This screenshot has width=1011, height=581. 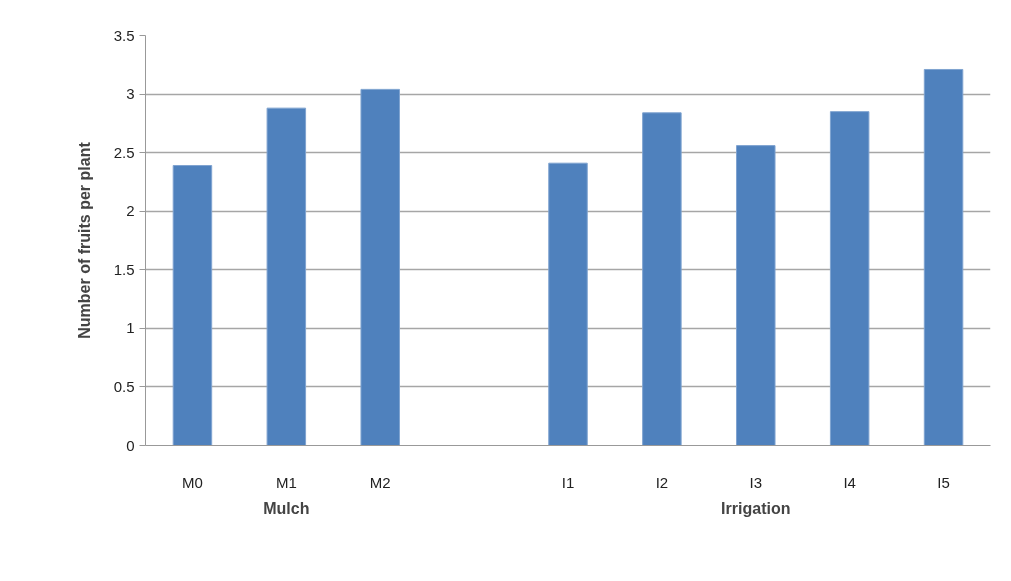 What do you see at coordinates (192, 482) in the screenshot?
I see `x-tick-label: M0` at bounding box center [192, 482].